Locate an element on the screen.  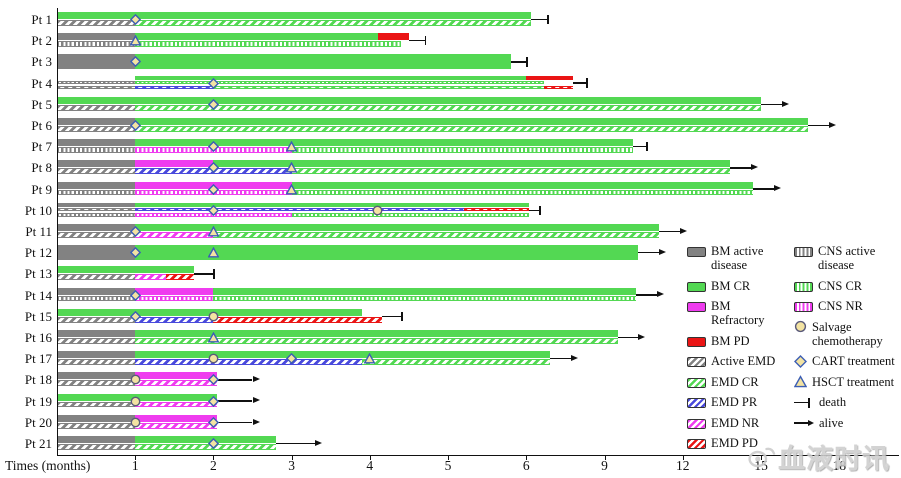
bar-segment-cns-nr is located at coordinates (174, 298).